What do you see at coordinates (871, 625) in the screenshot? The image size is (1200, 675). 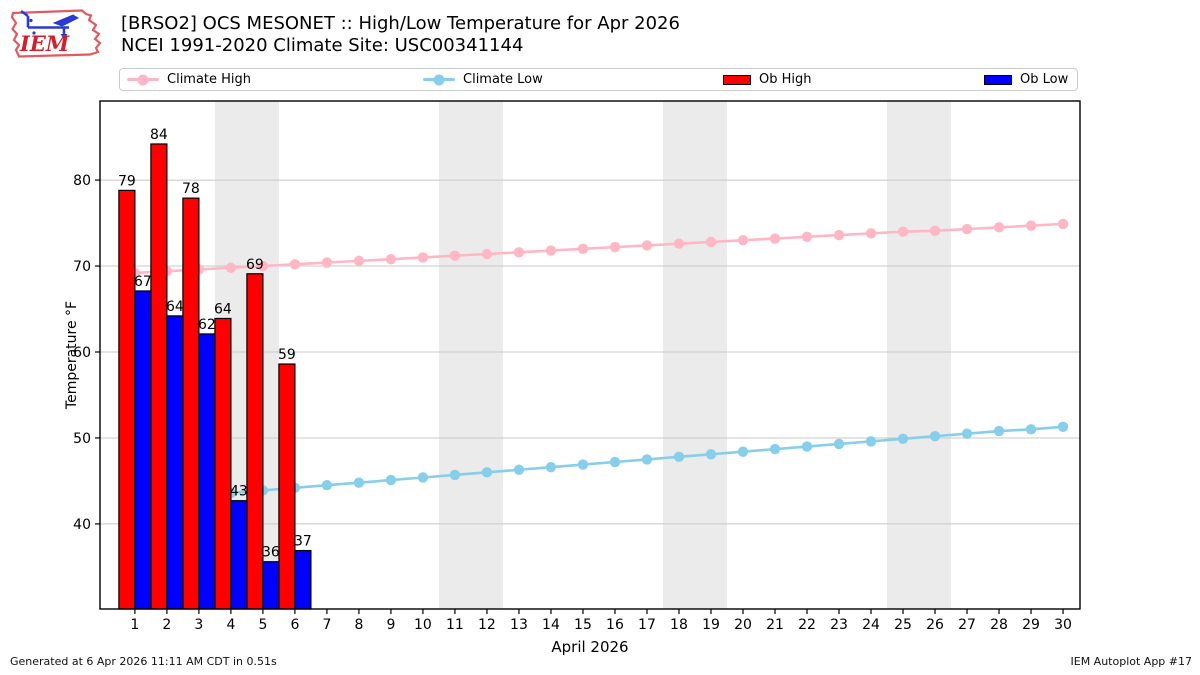 I see `x-tick-label: 24` at bounding box center [871, 625].